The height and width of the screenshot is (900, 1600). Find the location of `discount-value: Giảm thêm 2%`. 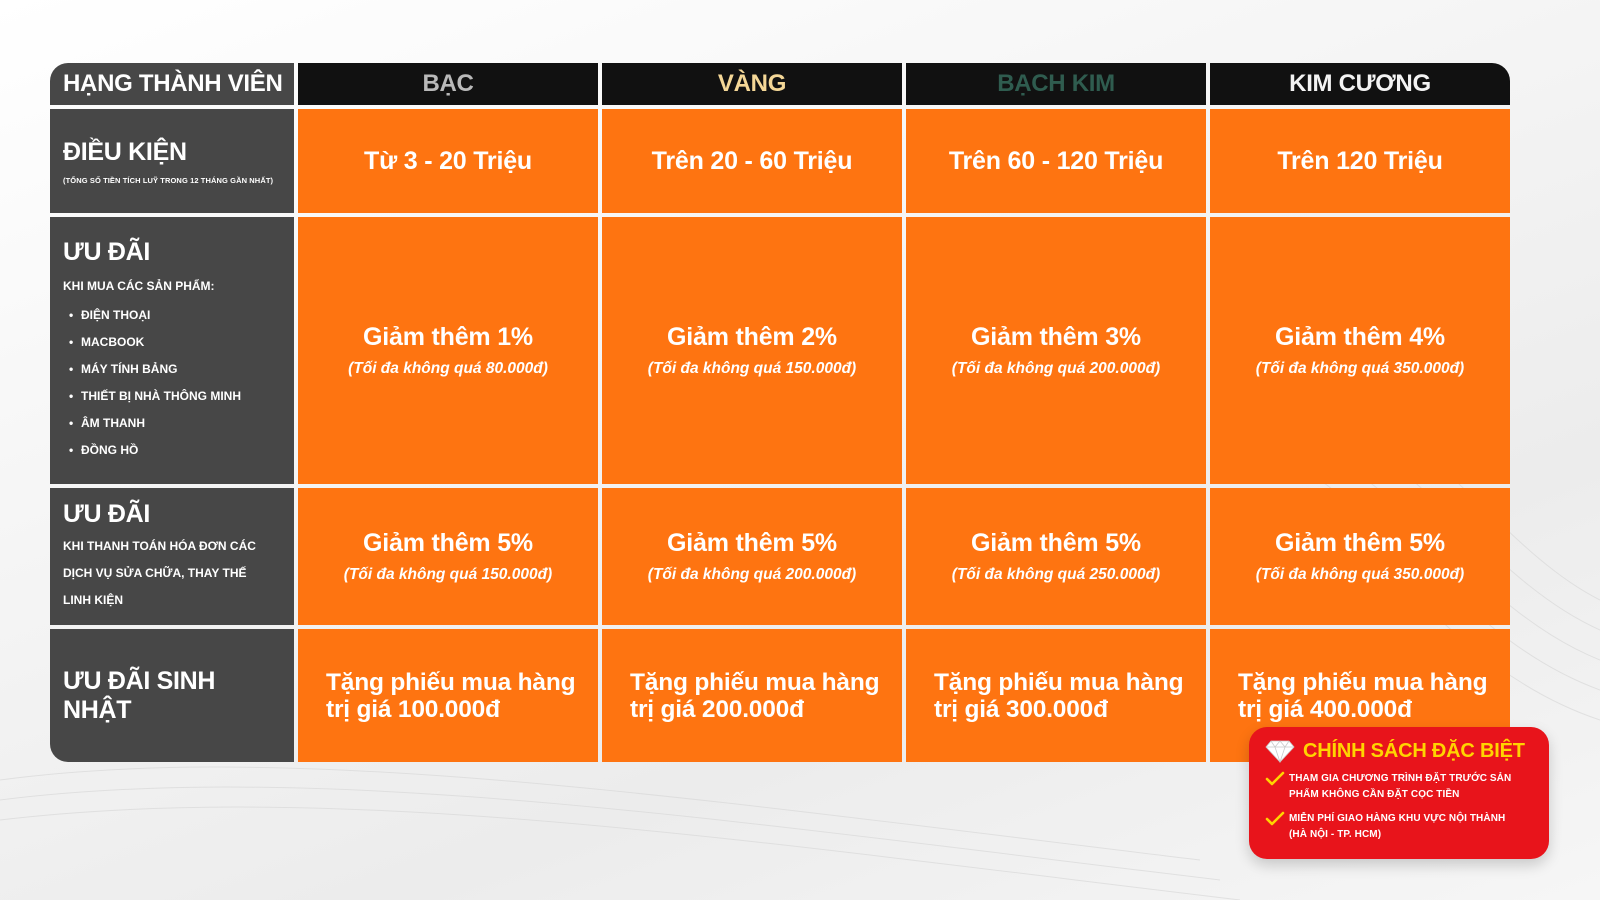

discount-value: Giảm thêm 2% is located at coordinates (752, 337).